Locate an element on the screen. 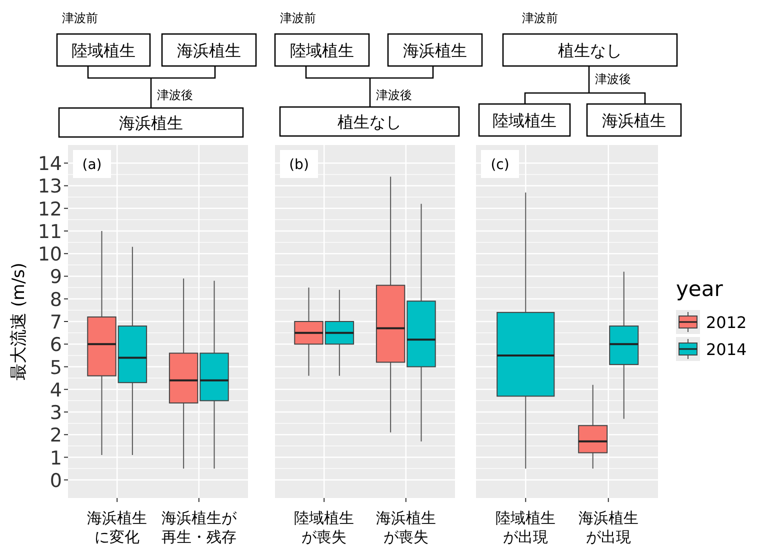 This screenshot has width=771, height=559. y-tick-label: 11 is located at coordinates (50, 231).